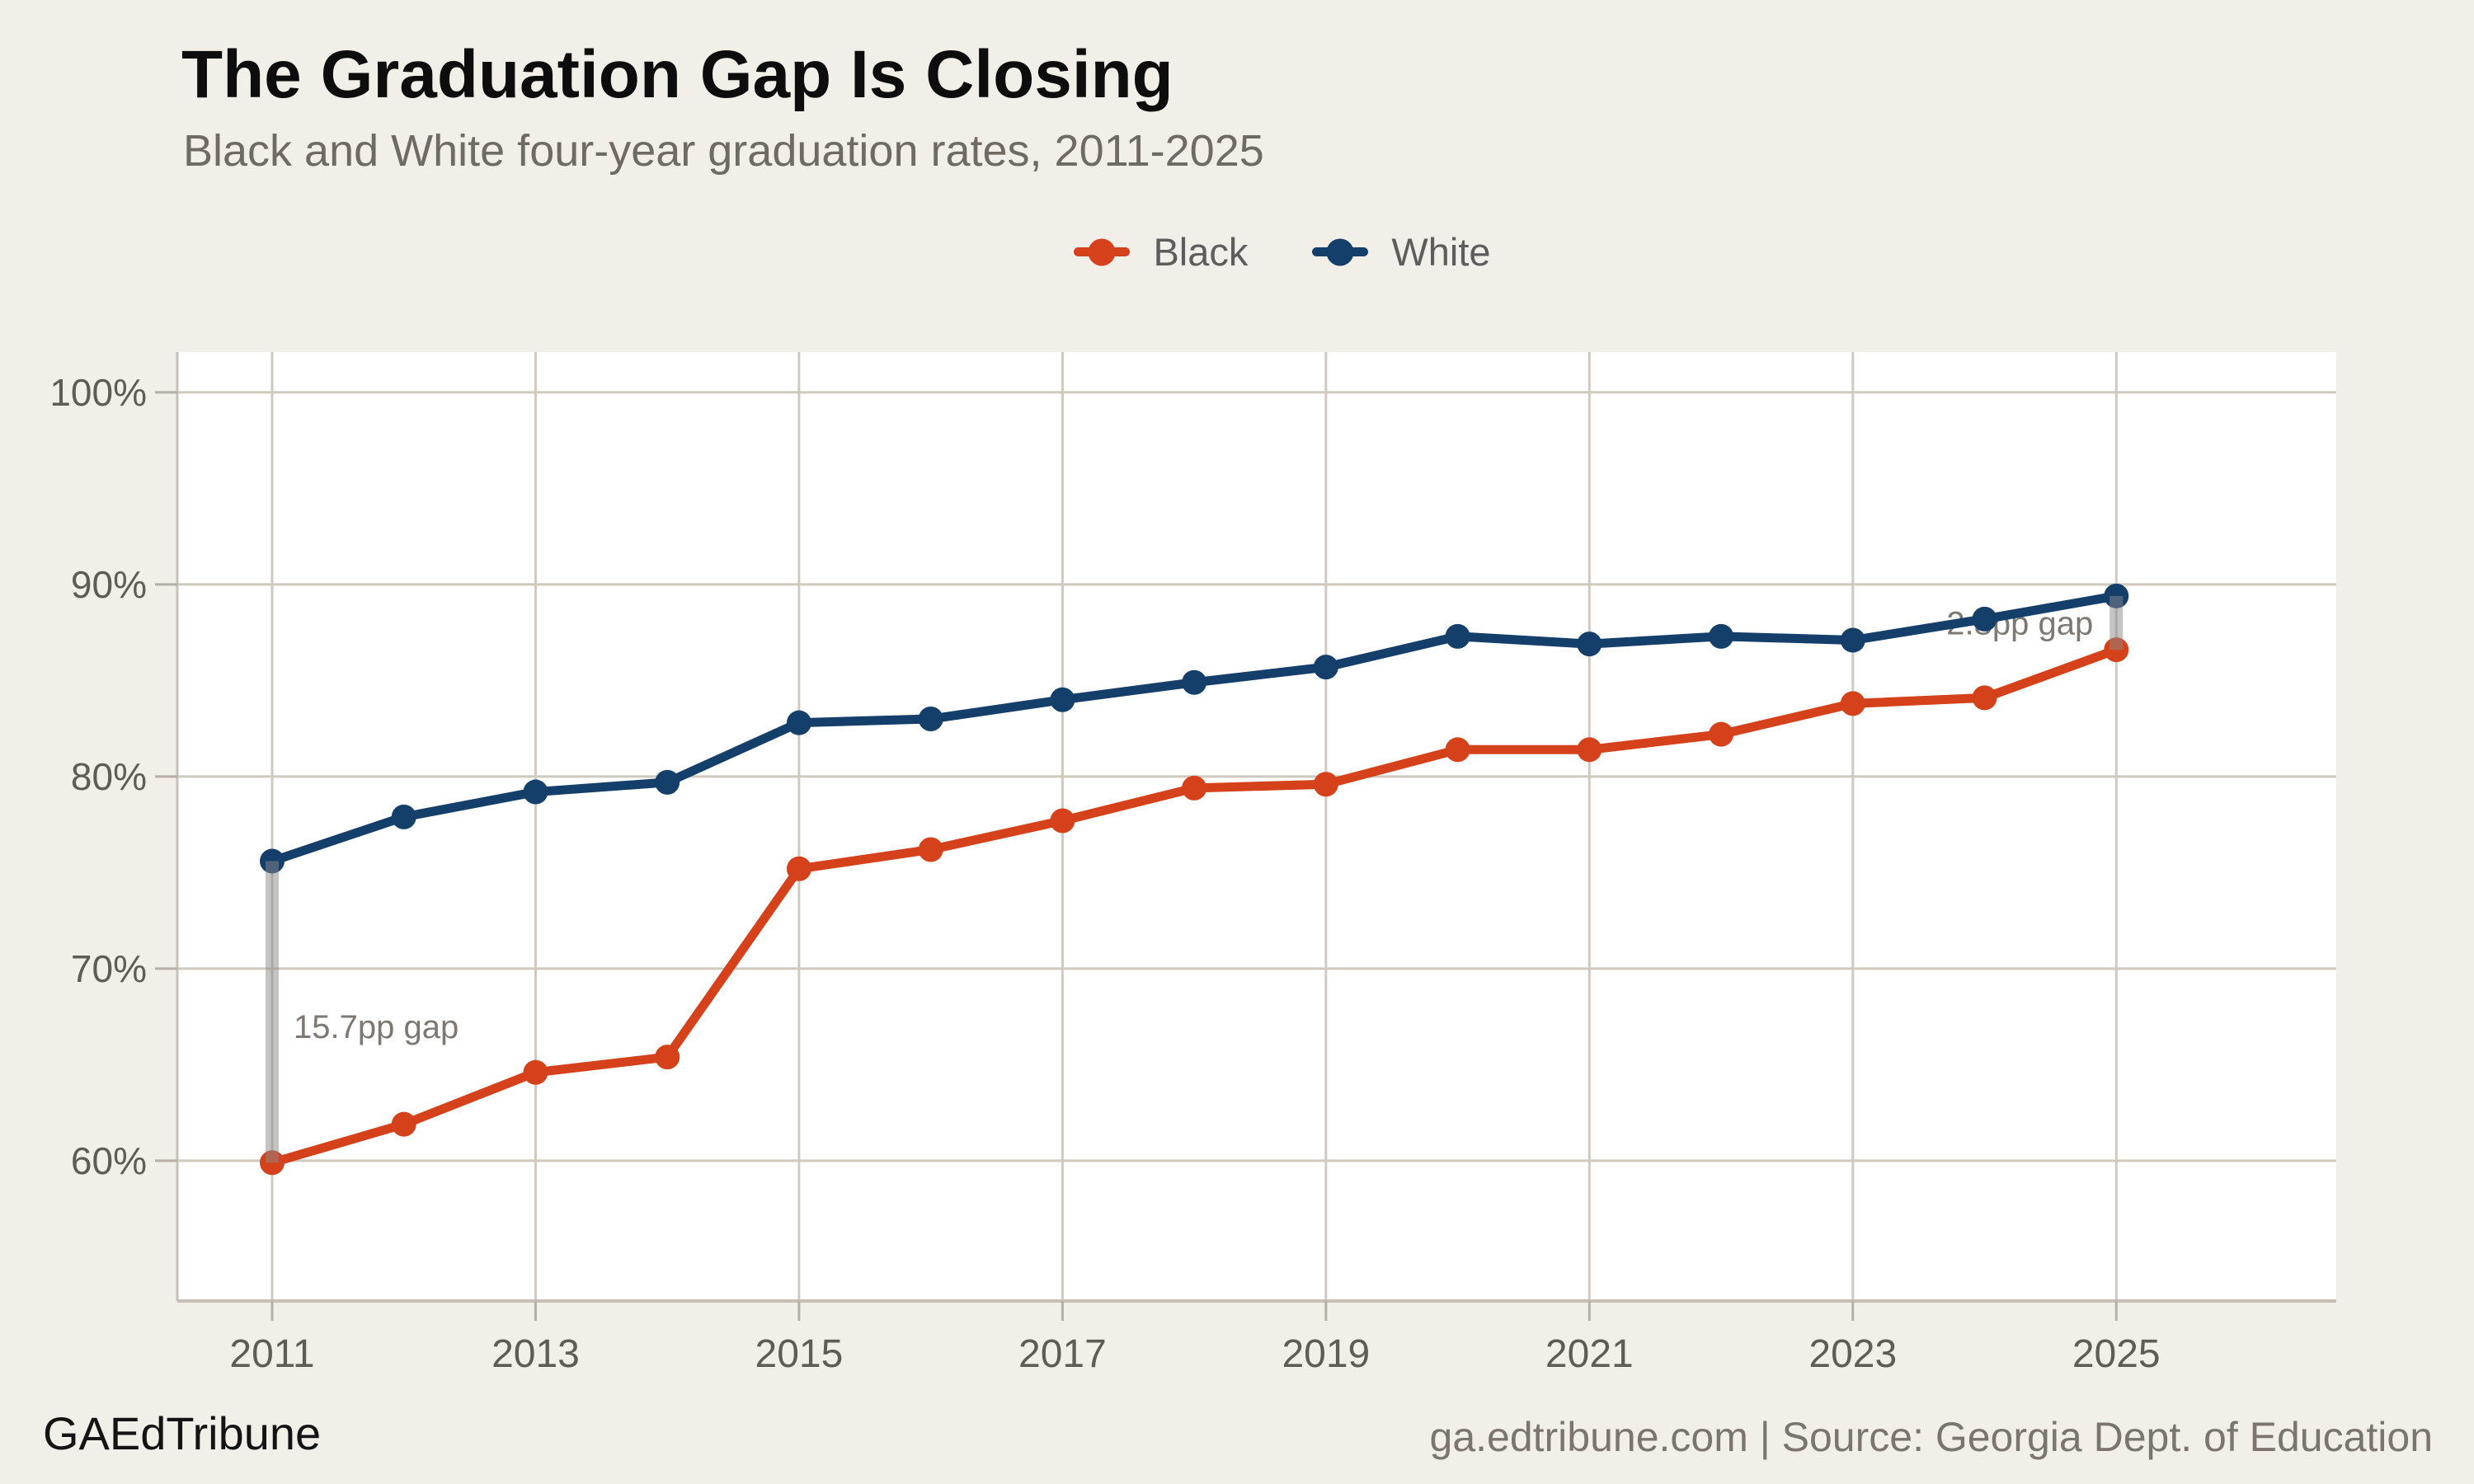  Describe the element at coordinates (1325, 667) in the screenshot. I see `data-point-white-2019` at that location.